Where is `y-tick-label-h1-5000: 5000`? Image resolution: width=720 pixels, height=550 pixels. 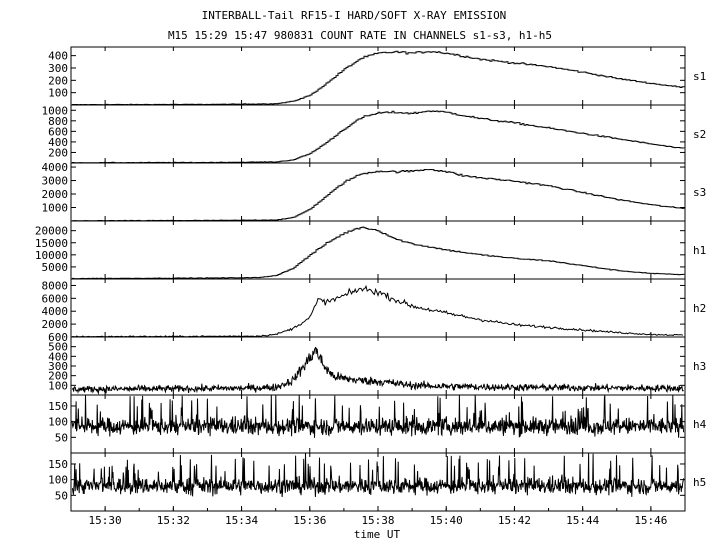
y-tick-label-h1-5000: 5000 is located at coordinates (55, 267).